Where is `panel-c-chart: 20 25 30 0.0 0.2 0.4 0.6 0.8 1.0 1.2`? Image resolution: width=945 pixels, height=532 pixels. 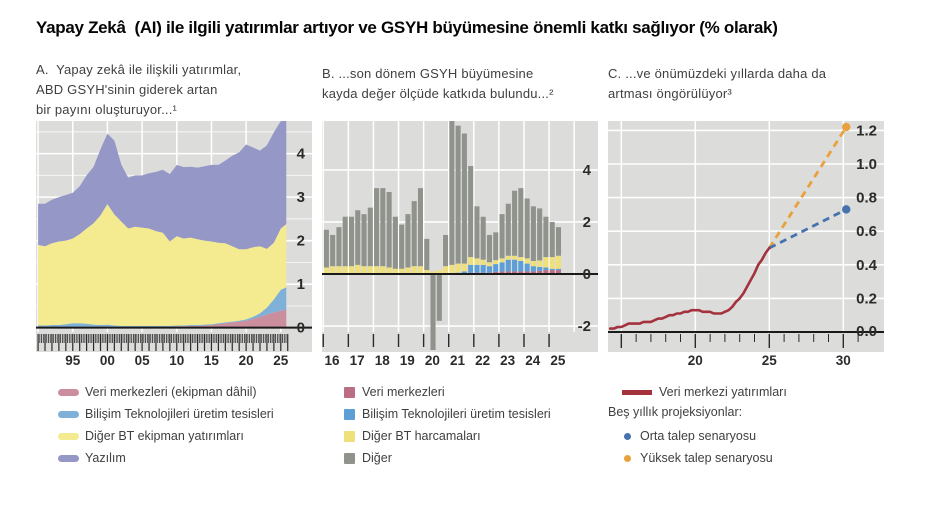
panel-c-chart: 20 25 30 0.0 0.2 0.4 0.6 0.8 1.0 1.2 is located at coordinates (746, 244).